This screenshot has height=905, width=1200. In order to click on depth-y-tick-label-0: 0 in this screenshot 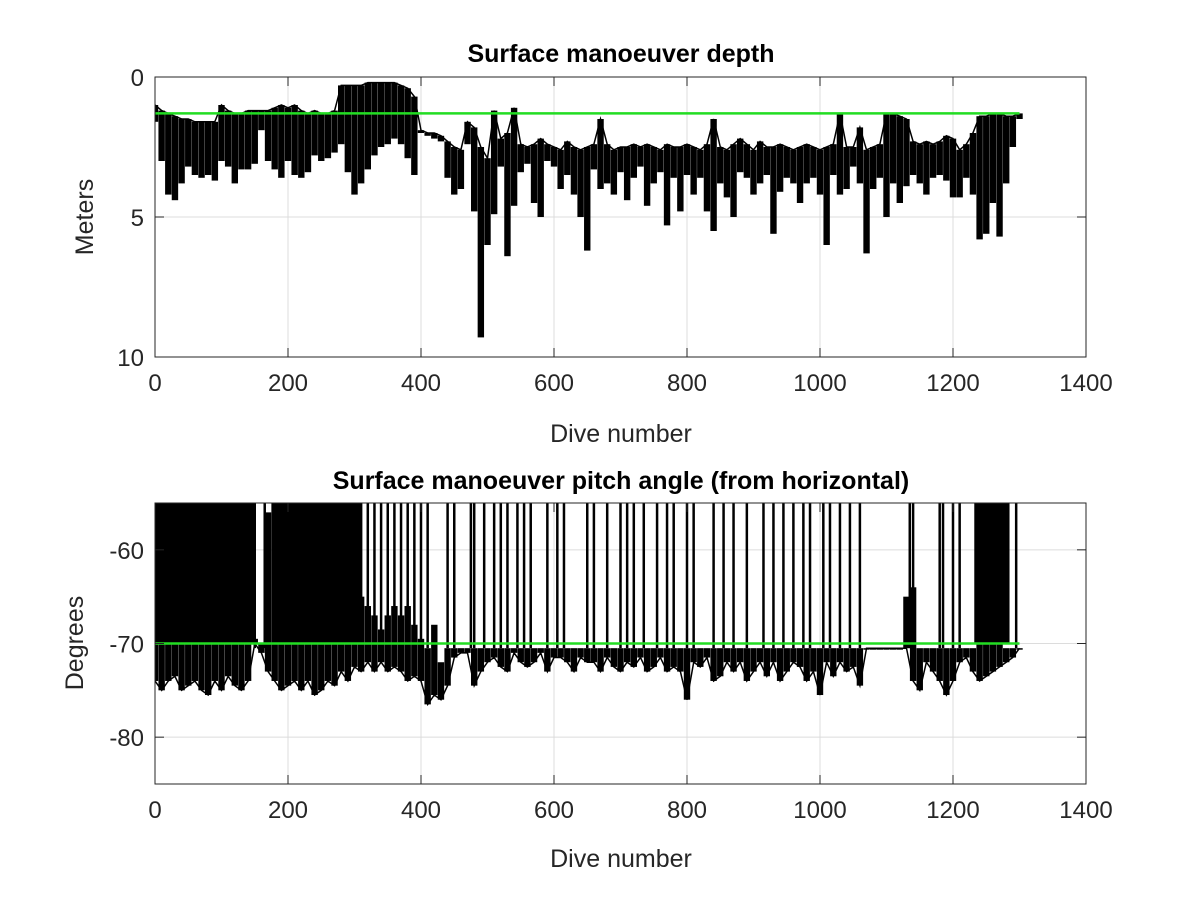, I will do `click(137, 78)`.